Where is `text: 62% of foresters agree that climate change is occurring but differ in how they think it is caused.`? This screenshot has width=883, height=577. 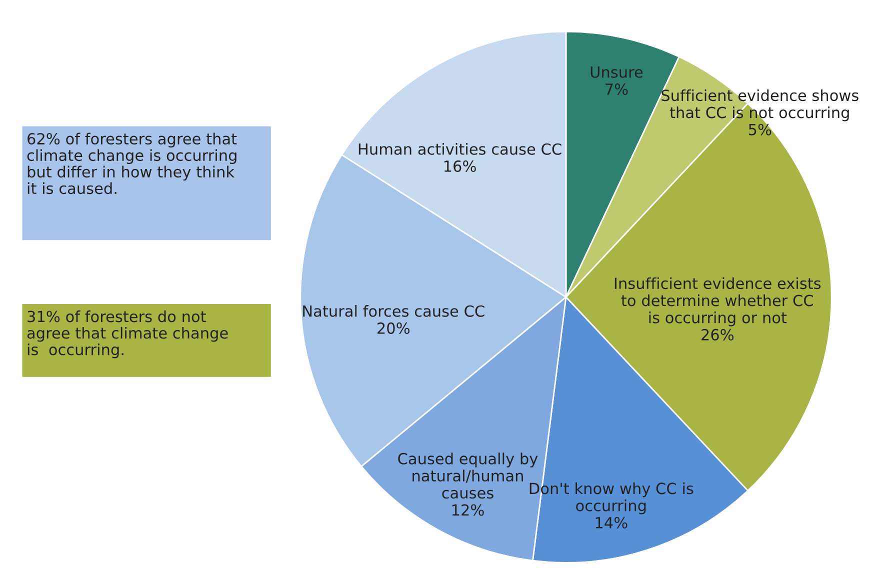 text: 62% of foresters agree that climate change is occurring but differ in how they think it is caused. is located at coordinates (132, 163).